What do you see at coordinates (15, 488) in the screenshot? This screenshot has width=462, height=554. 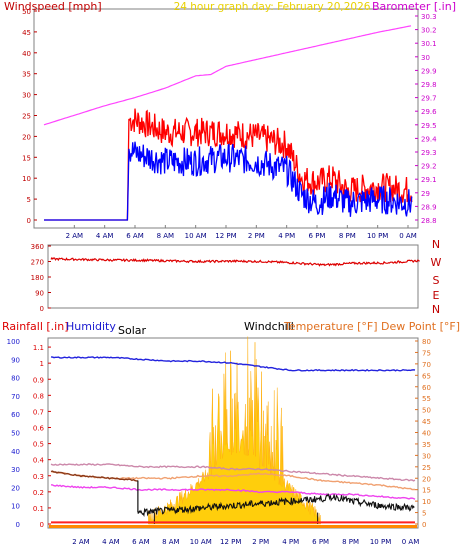 I see `humidity-tick-label: 20` at bounding box center [15, 488].